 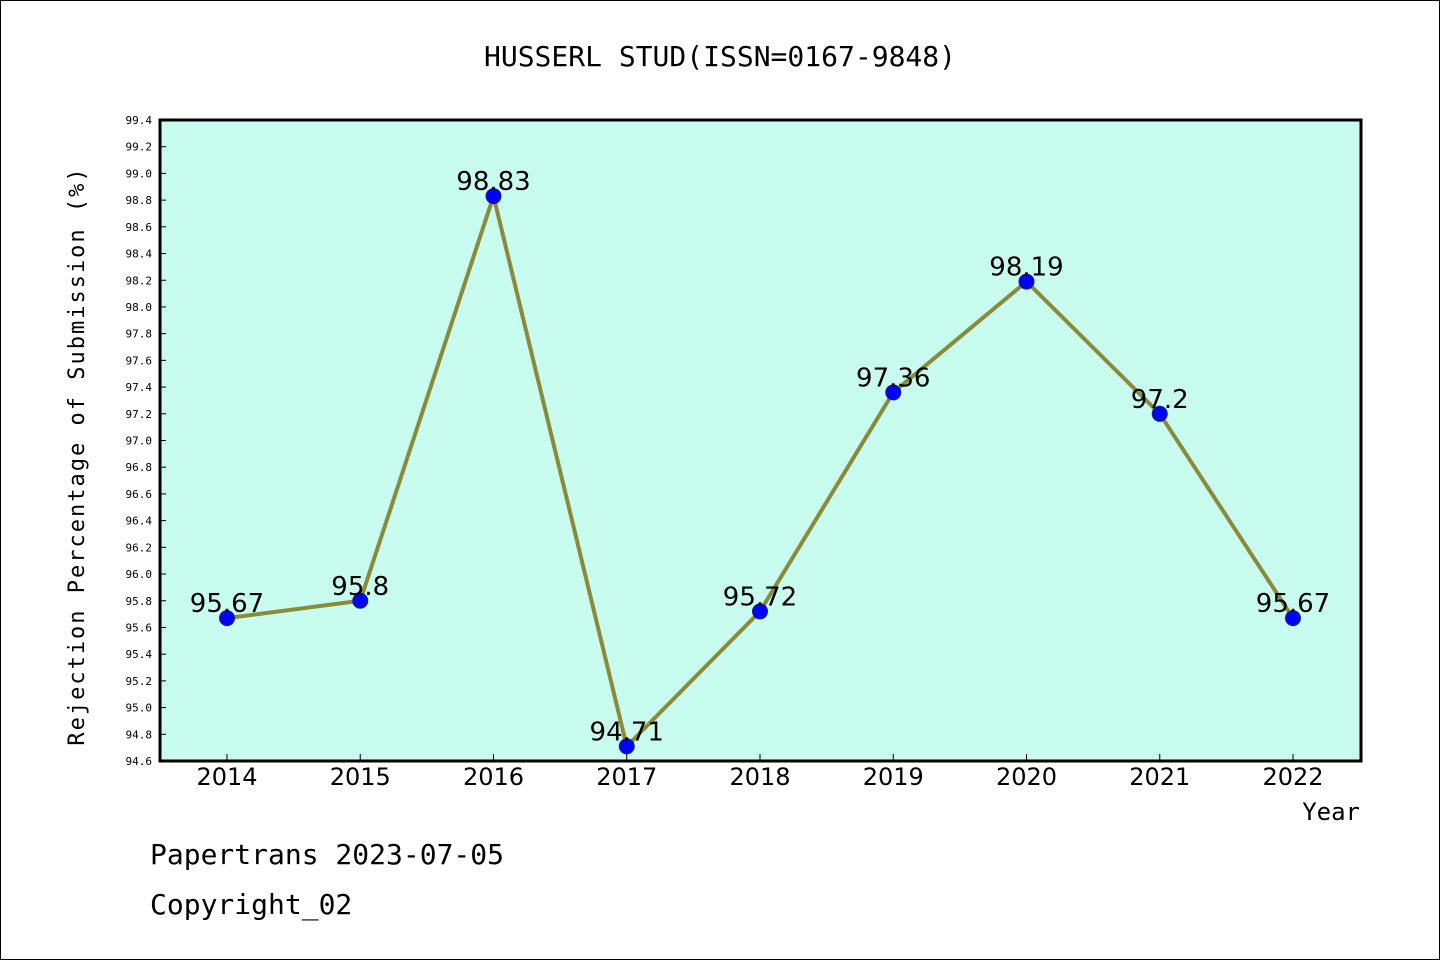 I want to click on y-tick-label: 99.4, so click(x=139, y=120).